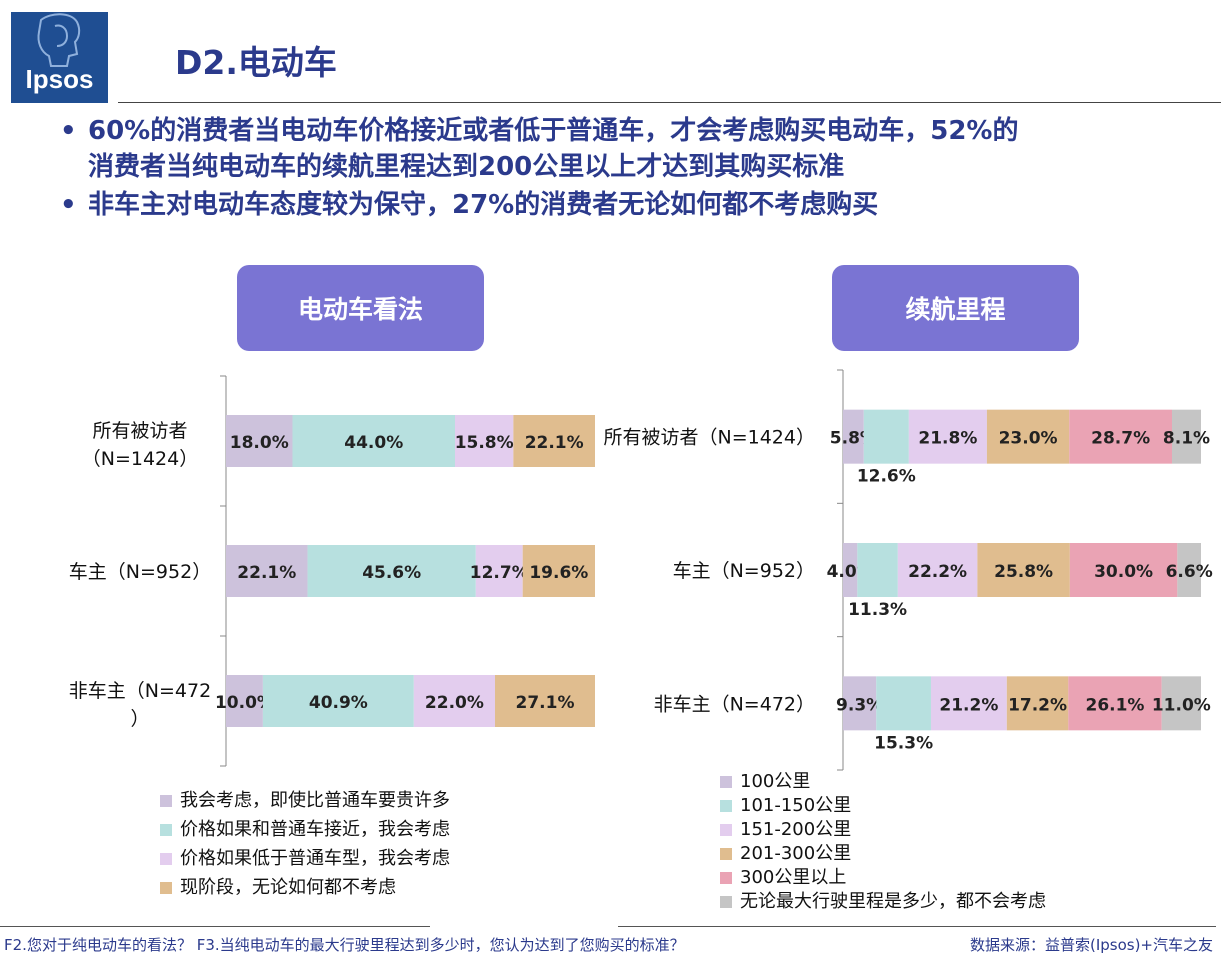 The width and height of the screenshot is (1231, 956). What do you see at coordinates (288, 887) in the screenshot?
I see `legend-label: 现阶段，无论如何都不考虑` at bounding box center [288, 887].